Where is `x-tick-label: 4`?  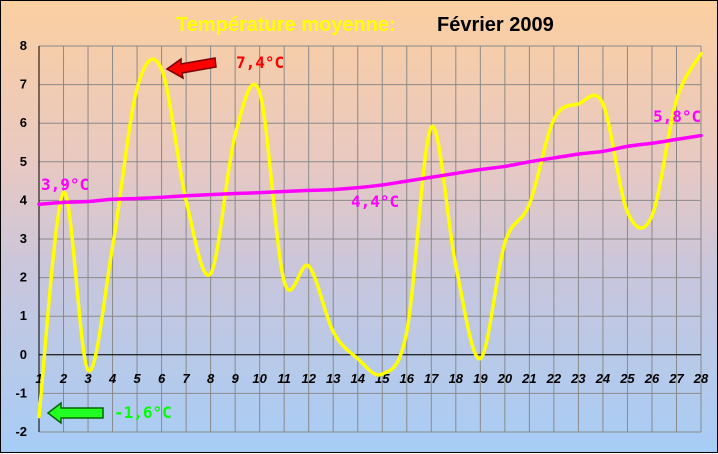
x-tick-label: 4 is located at coordinates (112, 378).